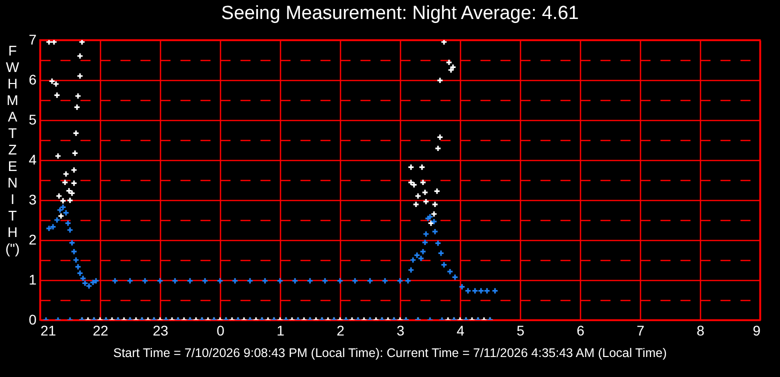  I want to click on y-tick-label: 5, so click(32, 120).